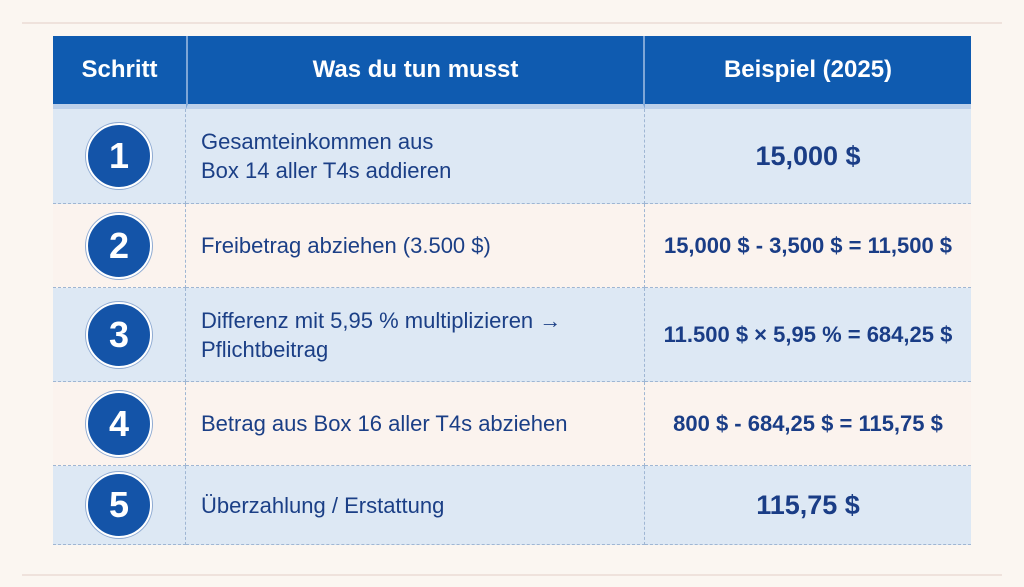 Image resolution: width=1024 pixels, height=587 pixels. I want to click on example-cell: 15,000 $, so click(808, 156).